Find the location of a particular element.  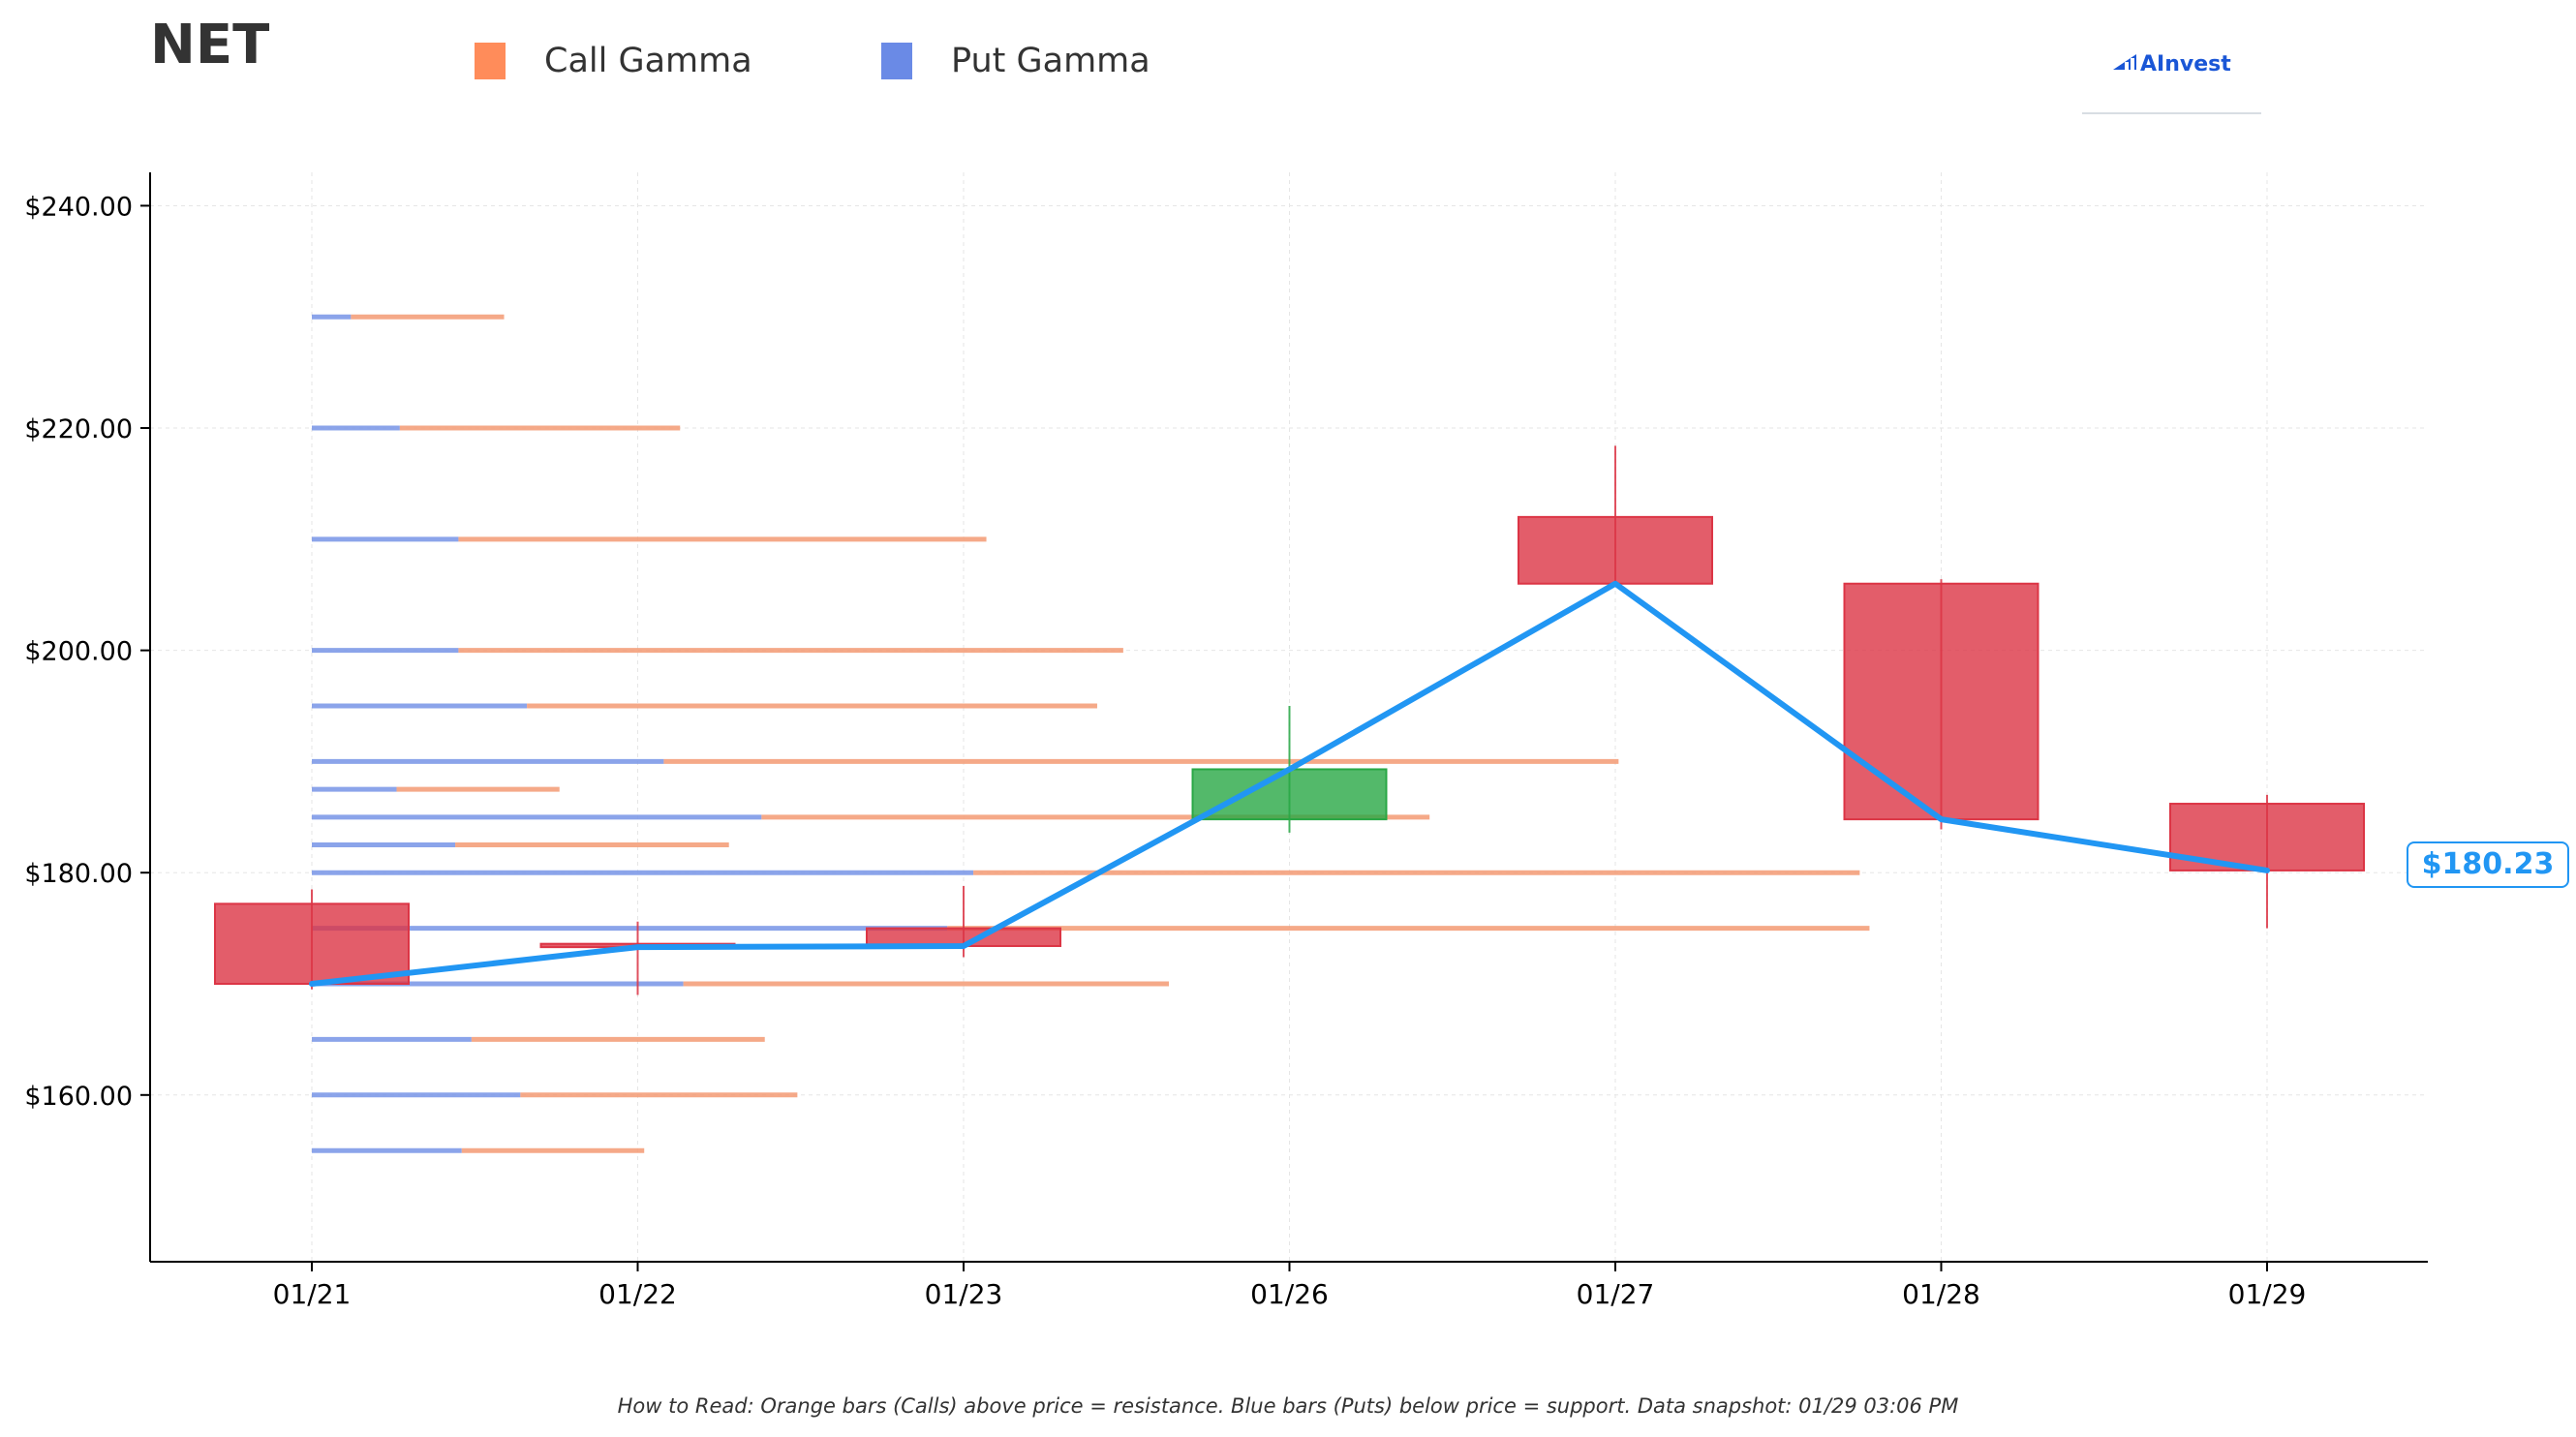

x-tick-label-0: 01/21 is located at coordinates (312, 1294).